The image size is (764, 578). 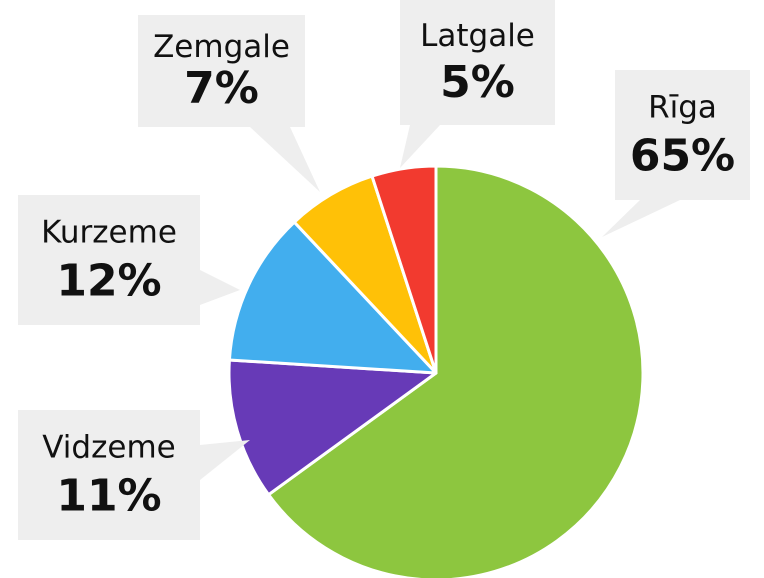 What do you see at coordinates (108, 448) in the screenshot?
I see `slice-name: Vidzeme` at bounding box center [108, 448].